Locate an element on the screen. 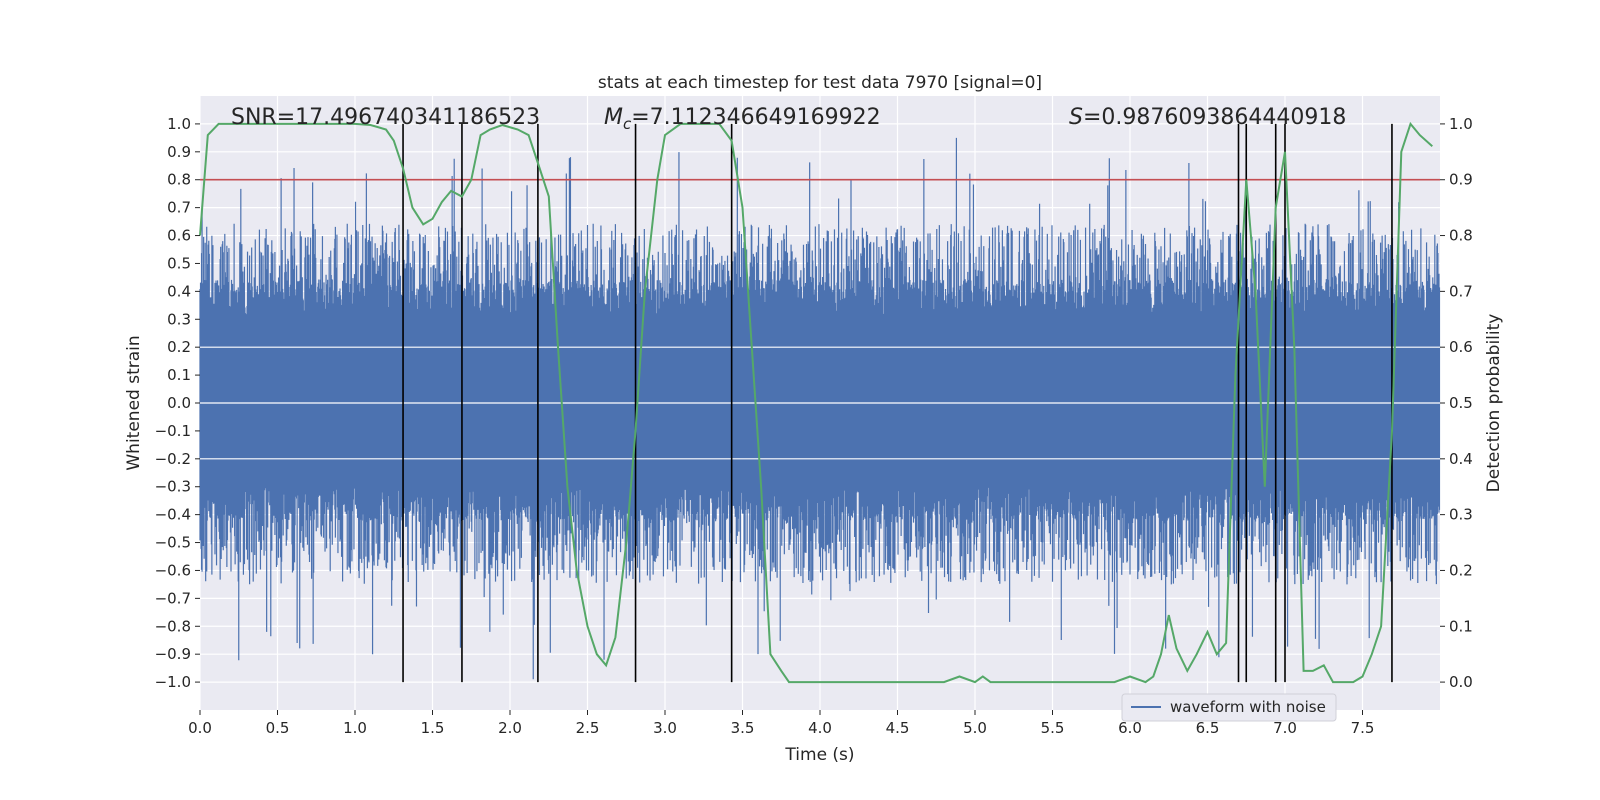  x-tick-label: 2.5 is located at coordinates (588, 728).